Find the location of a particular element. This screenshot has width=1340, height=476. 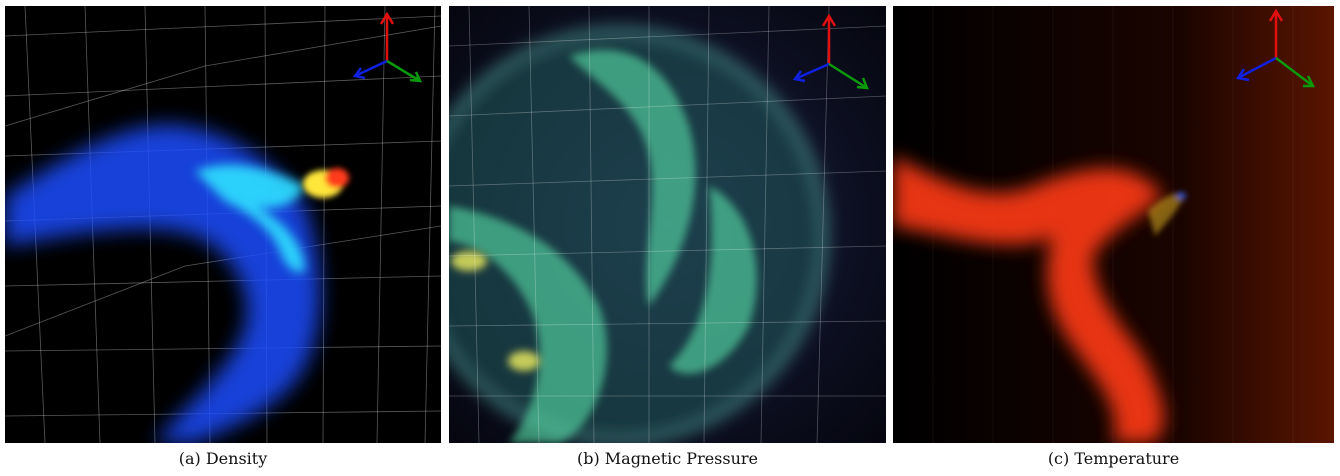

magnetic-pressure-caption: (b) Magnetic Pressure is located at coordinates (667, 458).